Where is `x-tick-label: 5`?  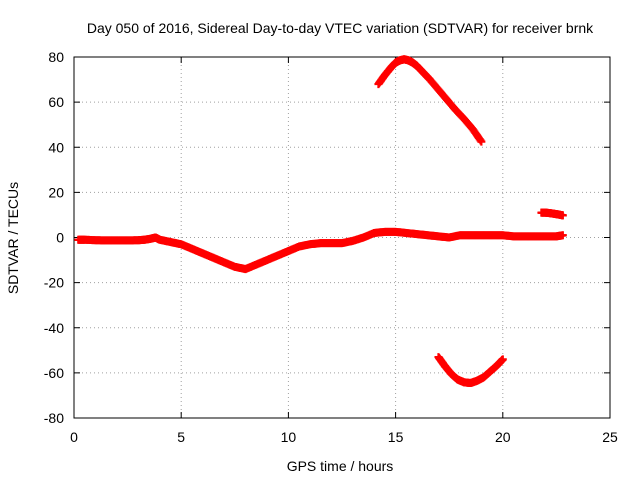
x-tick-label: 5 is located at coordinates (181, 437).